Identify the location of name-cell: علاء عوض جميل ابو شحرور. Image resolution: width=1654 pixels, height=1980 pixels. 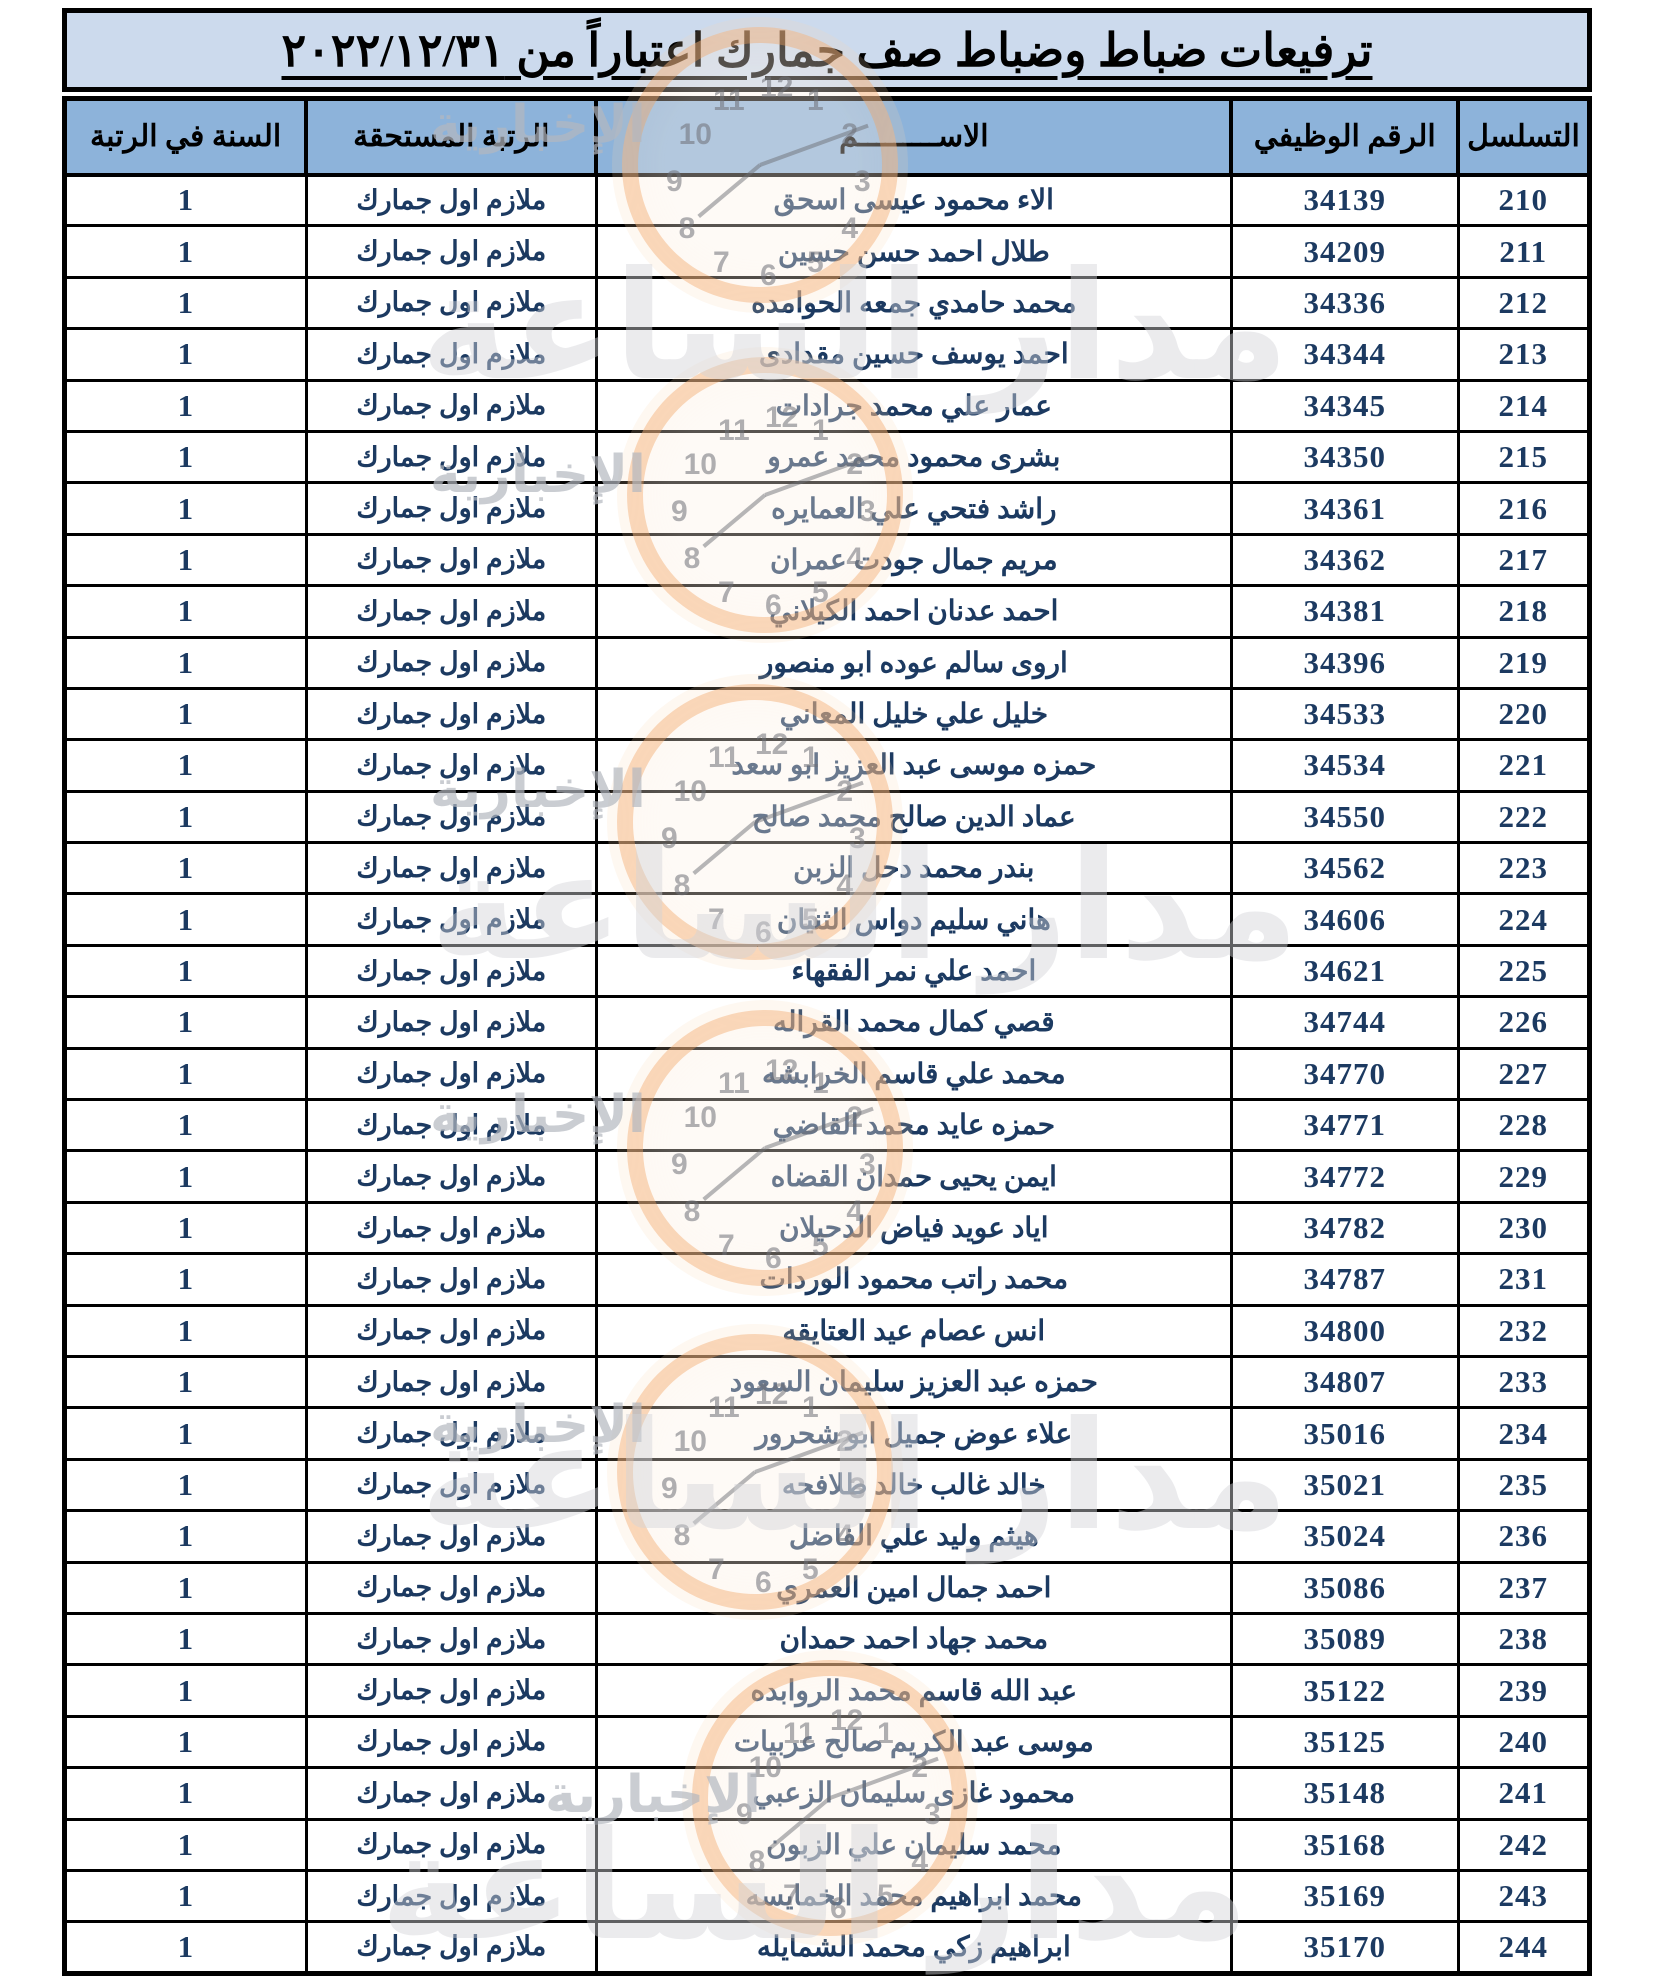
(913, 1433).